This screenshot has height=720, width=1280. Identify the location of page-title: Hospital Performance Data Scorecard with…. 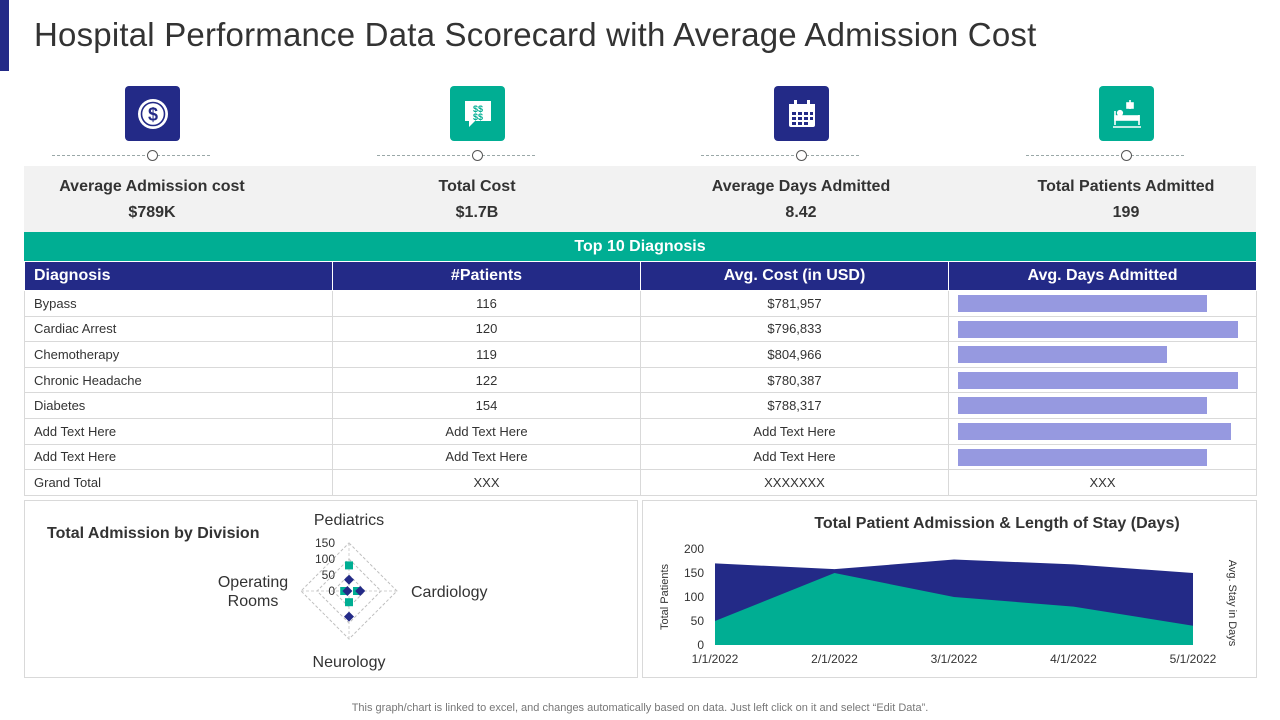
(535, 34).